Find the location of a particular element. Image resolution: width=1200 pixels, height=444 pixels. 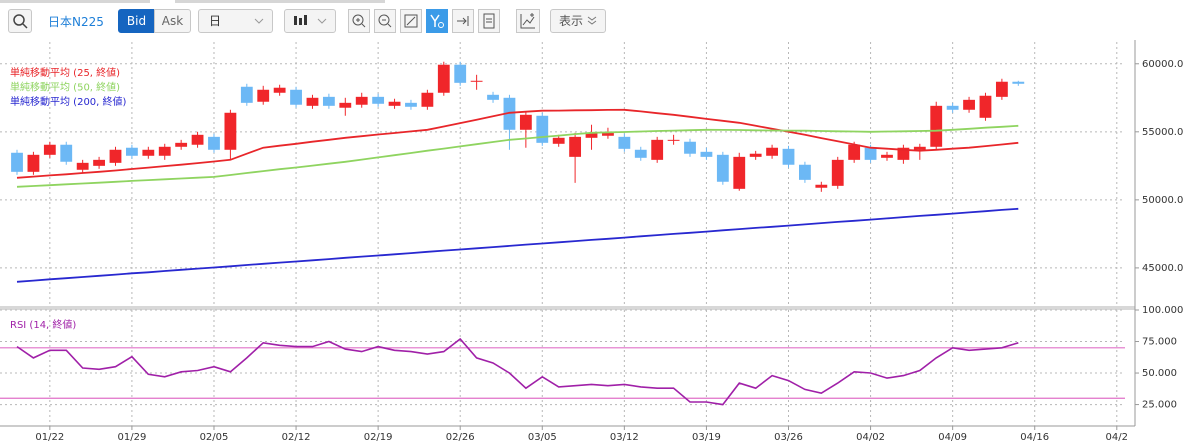

legend-entry: 単純移動平均 (25, 終値) is located at coordinates (65, 72).